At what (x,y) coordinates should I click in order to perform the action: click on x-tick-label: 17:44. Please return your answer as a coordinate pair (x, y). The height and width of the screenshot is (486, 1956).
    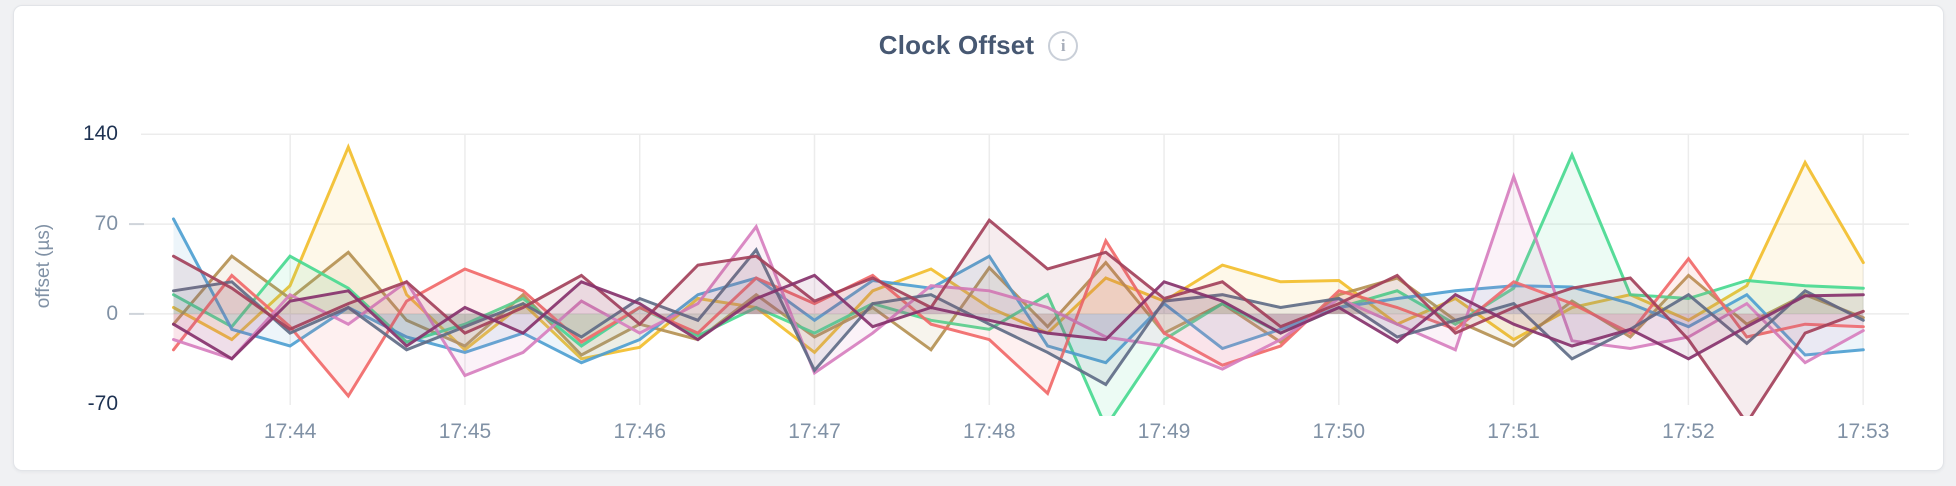
    Looking at the image, I should click on (290, 431).